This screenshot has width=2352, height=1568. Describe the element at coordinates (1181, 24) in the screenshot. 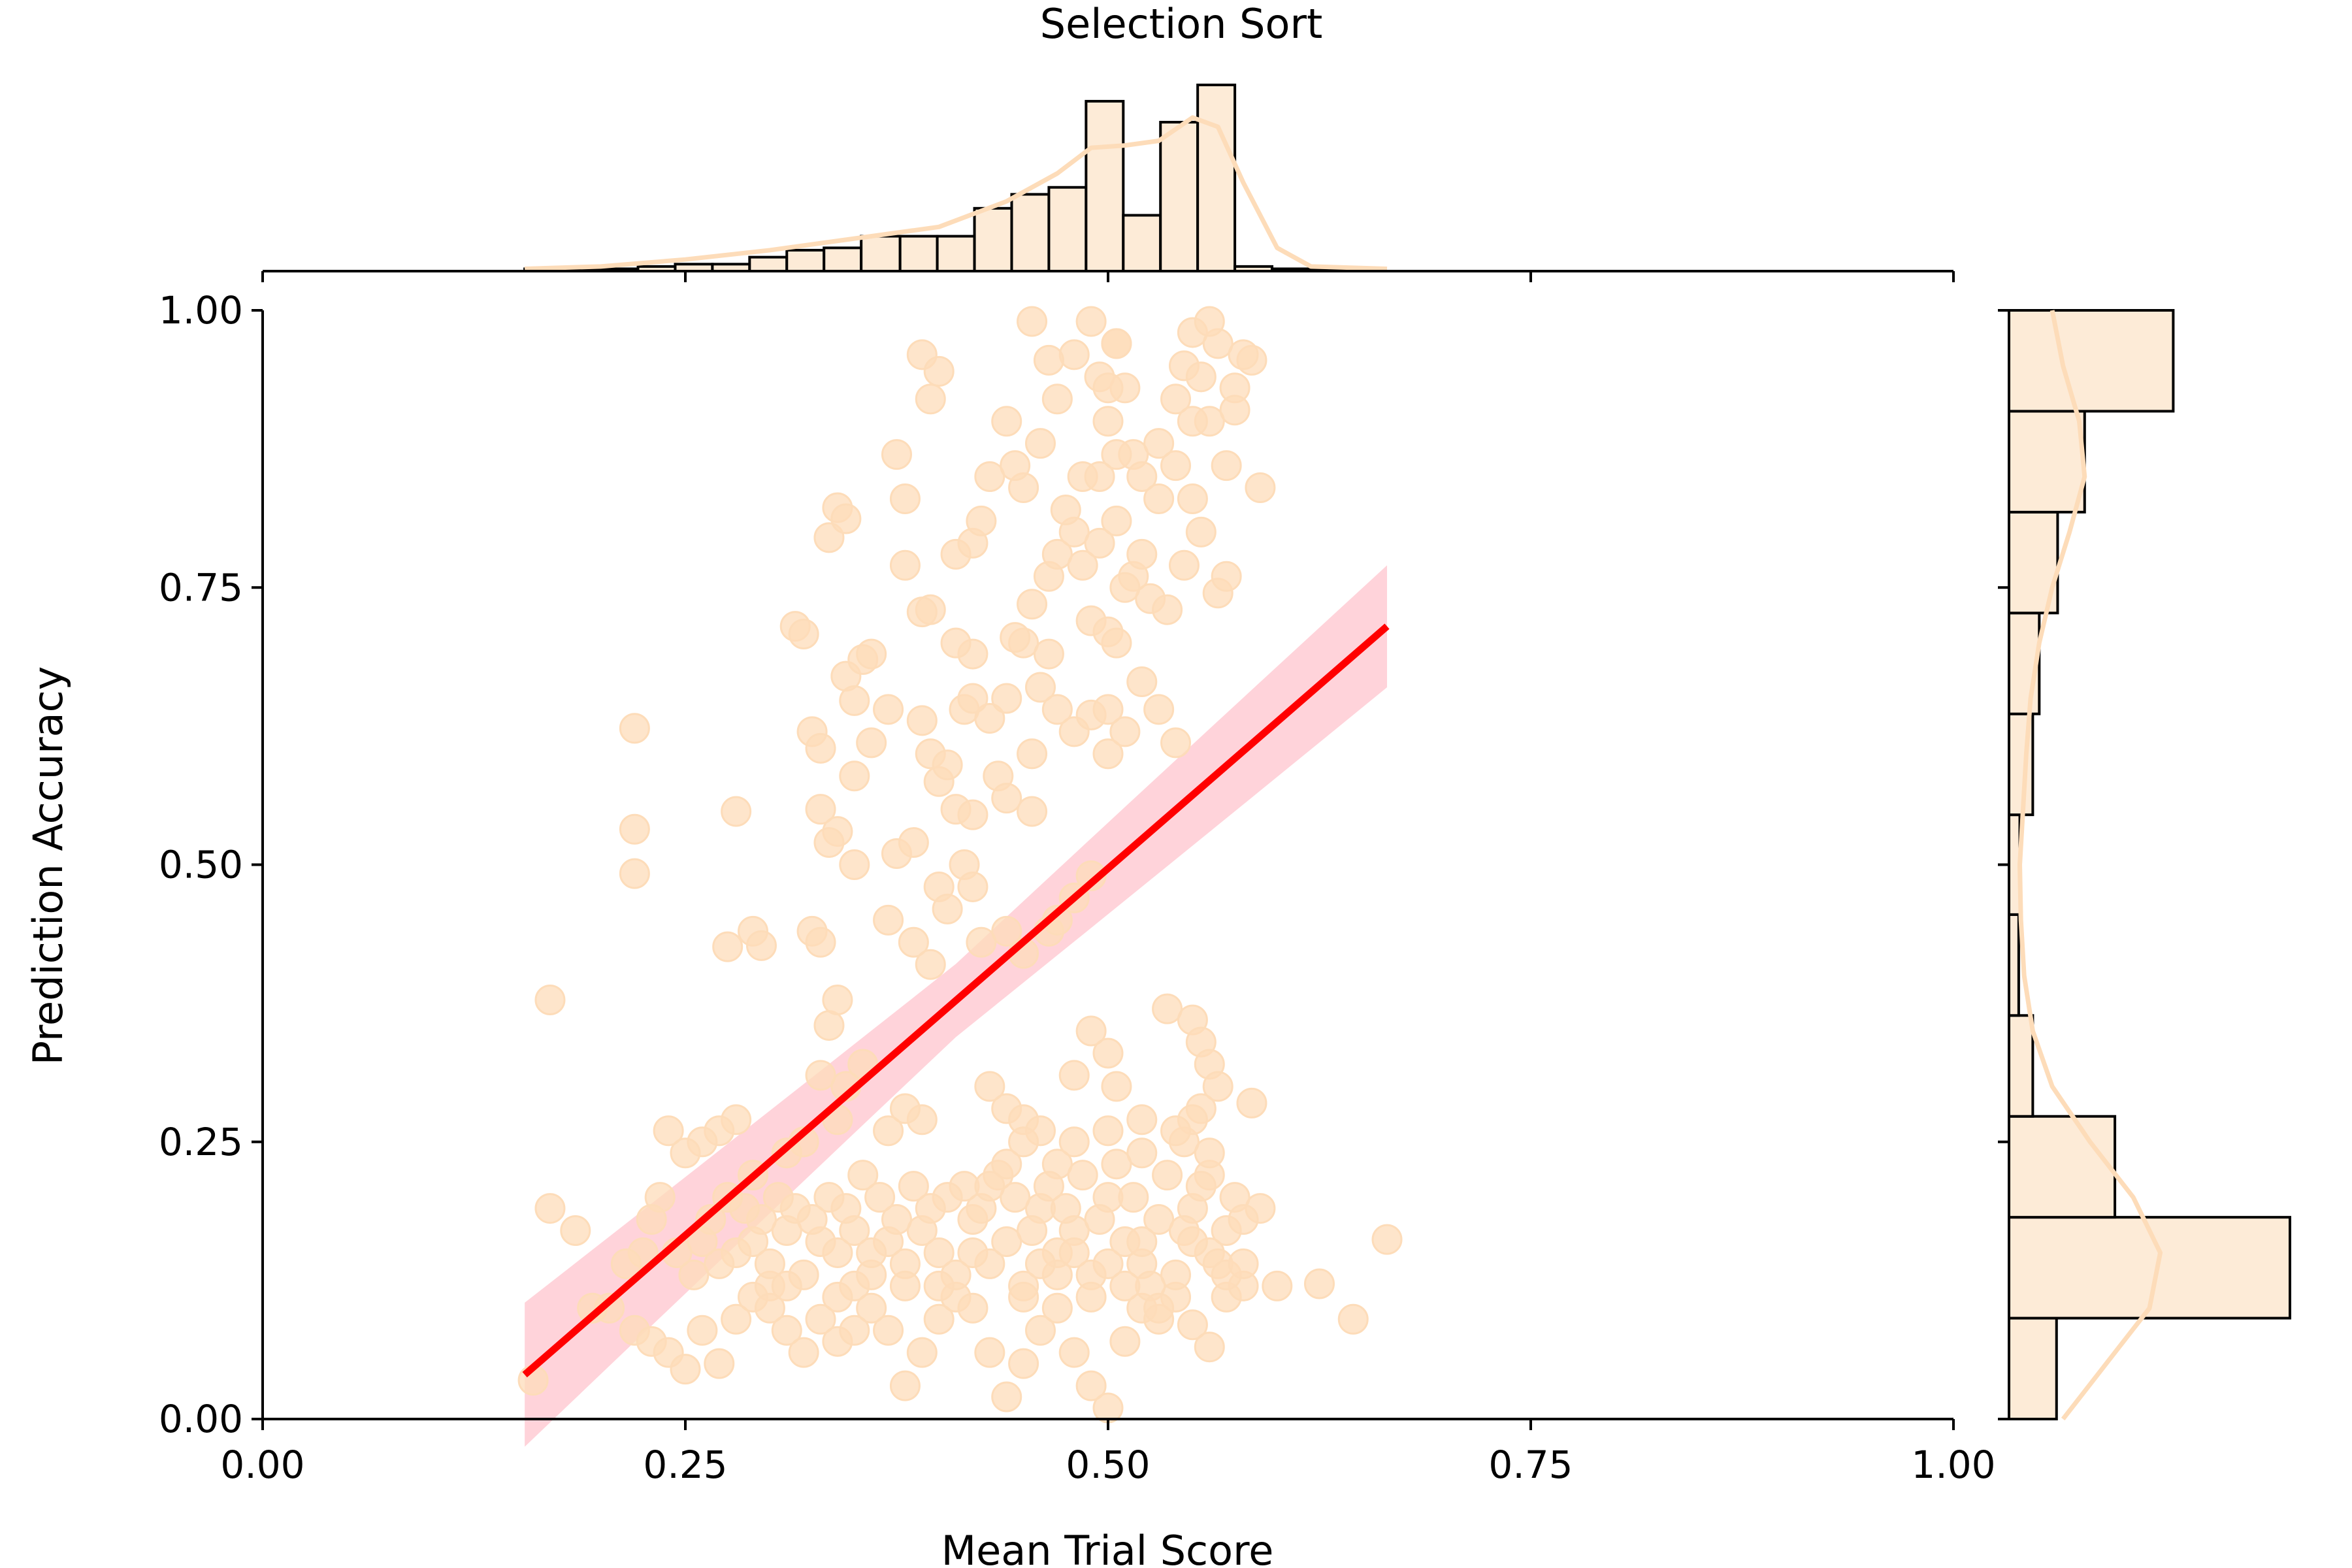

I see `chart-title: Selection Sort` at that location.